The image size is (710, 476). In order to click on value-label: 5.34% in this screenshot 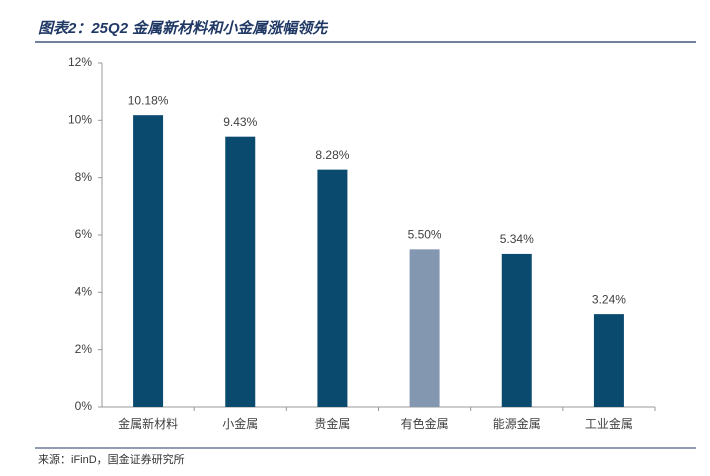, I will do `click(517, 239)`.